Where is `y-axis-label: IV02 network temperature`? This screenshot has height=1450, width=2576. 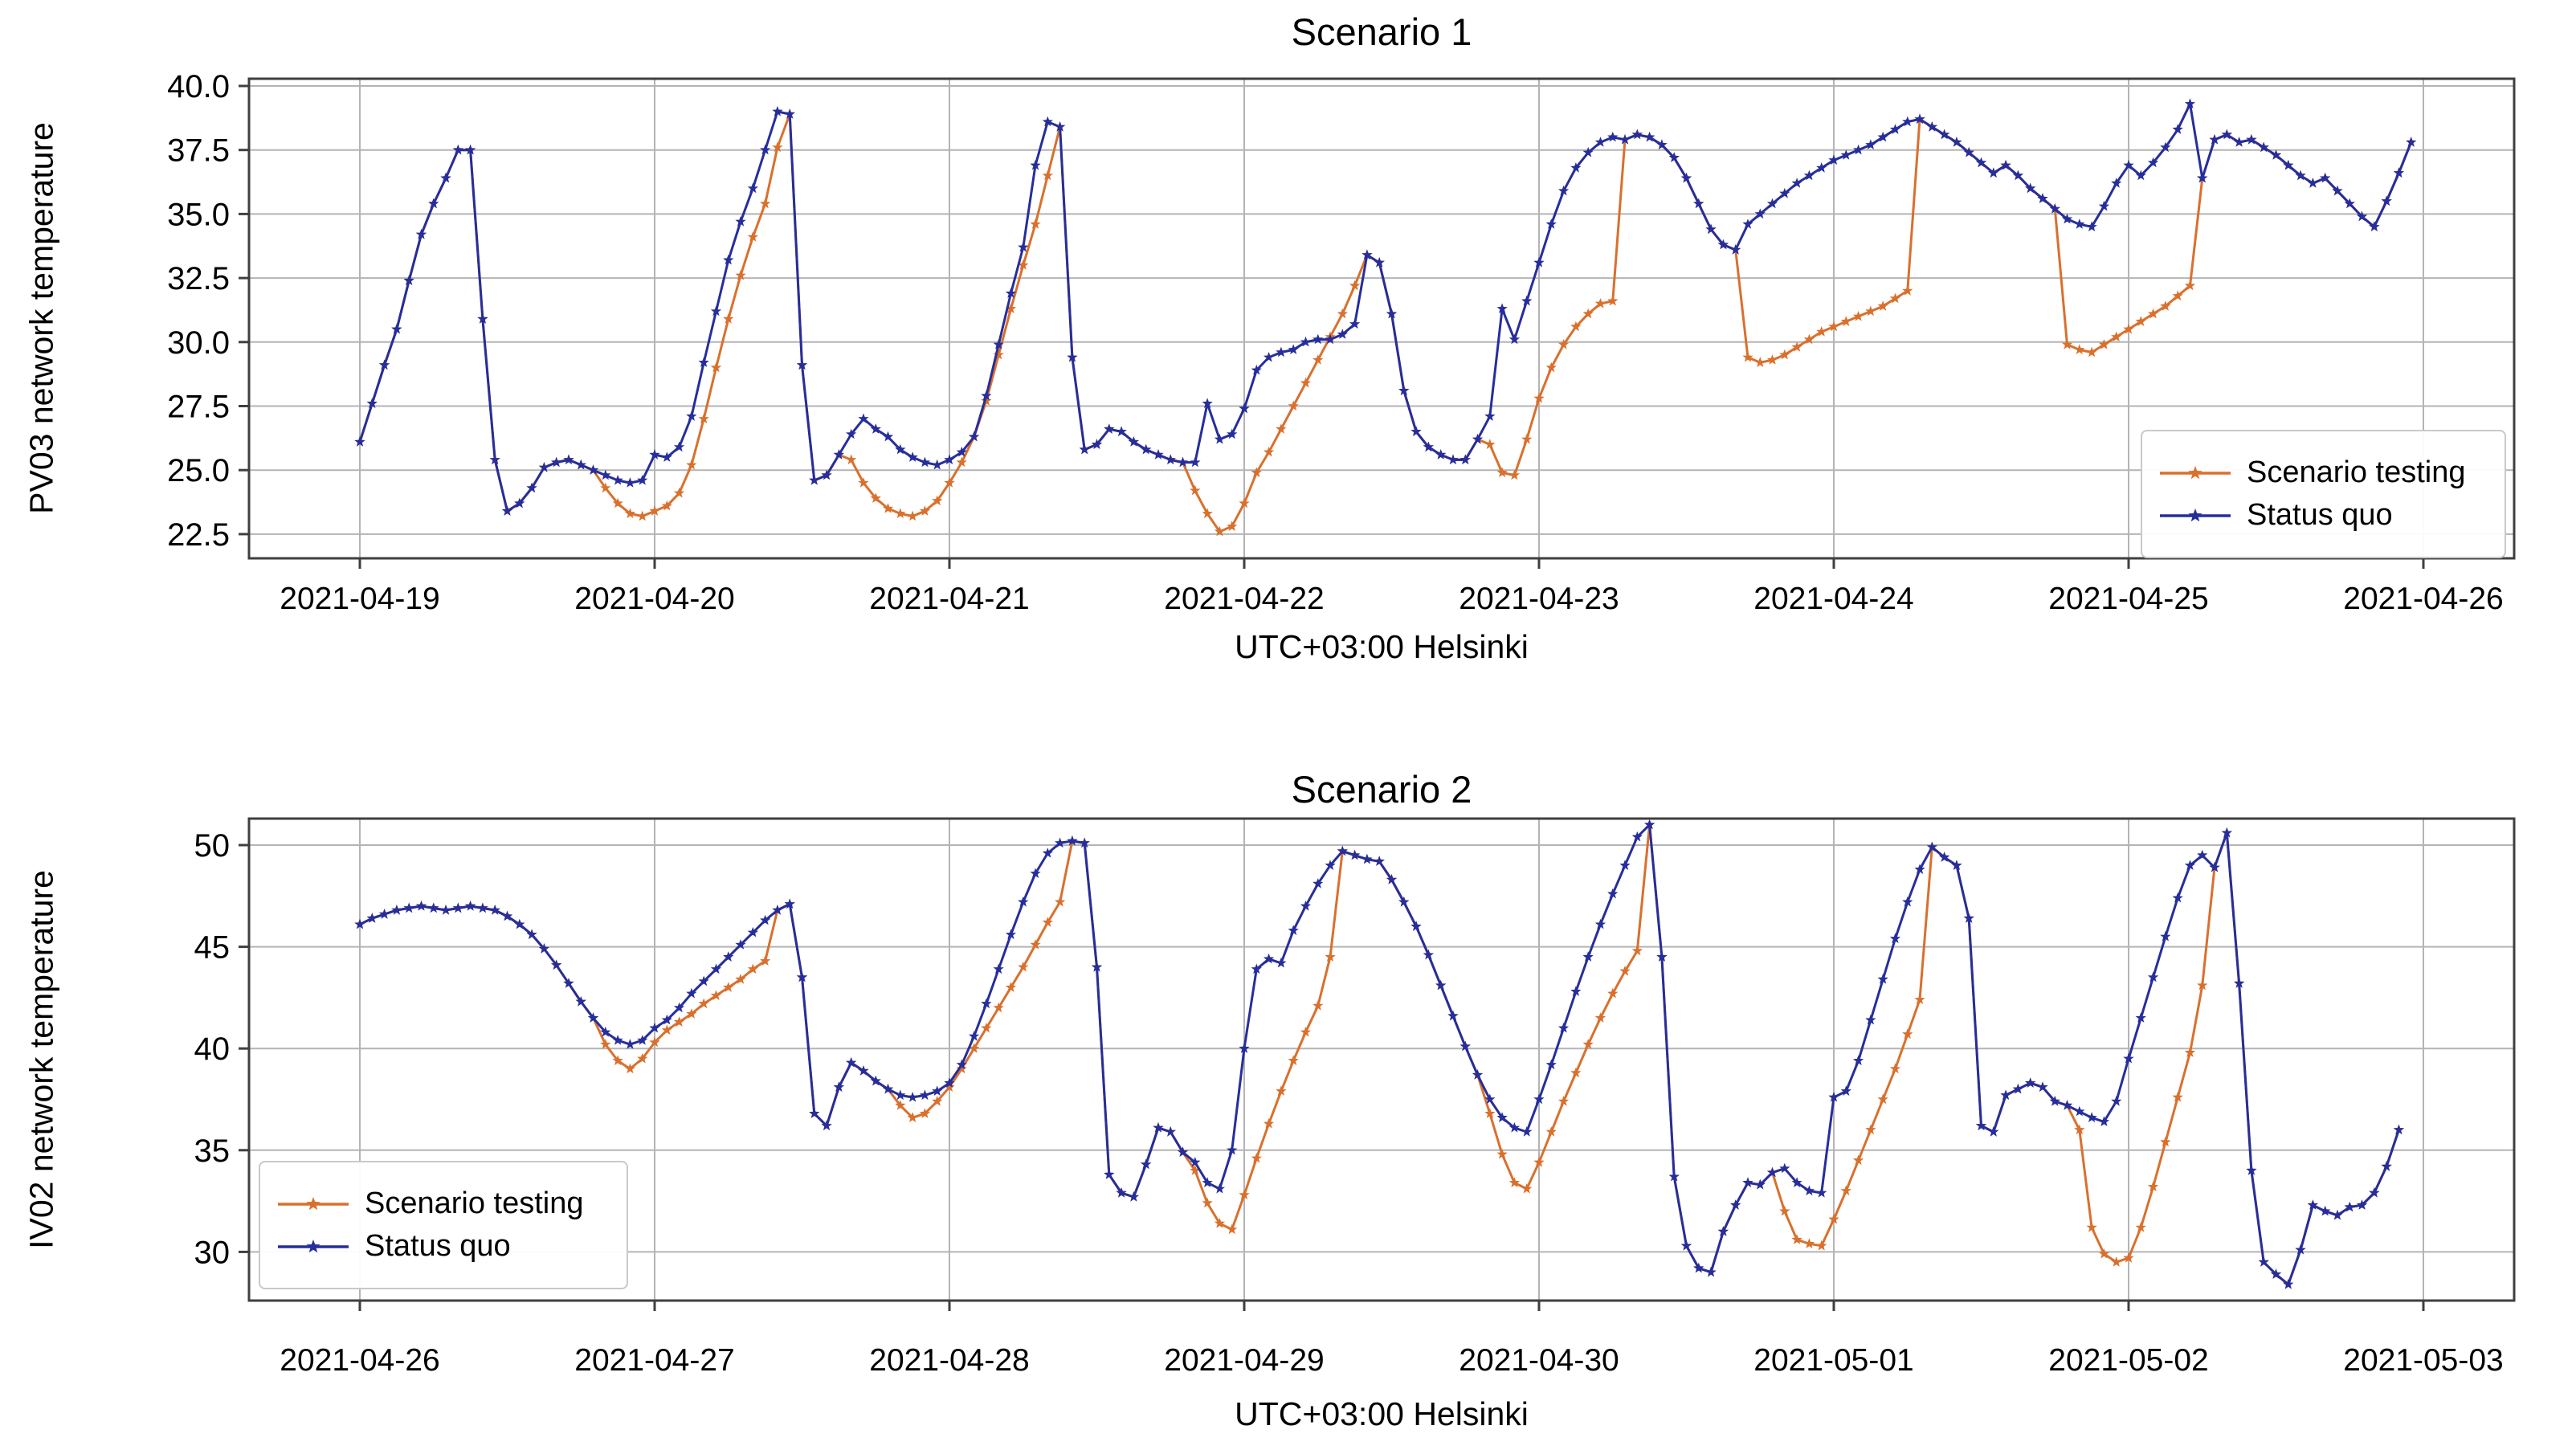 y-axis-label: IV02 network temperature is located at coordinates (41, 1059).